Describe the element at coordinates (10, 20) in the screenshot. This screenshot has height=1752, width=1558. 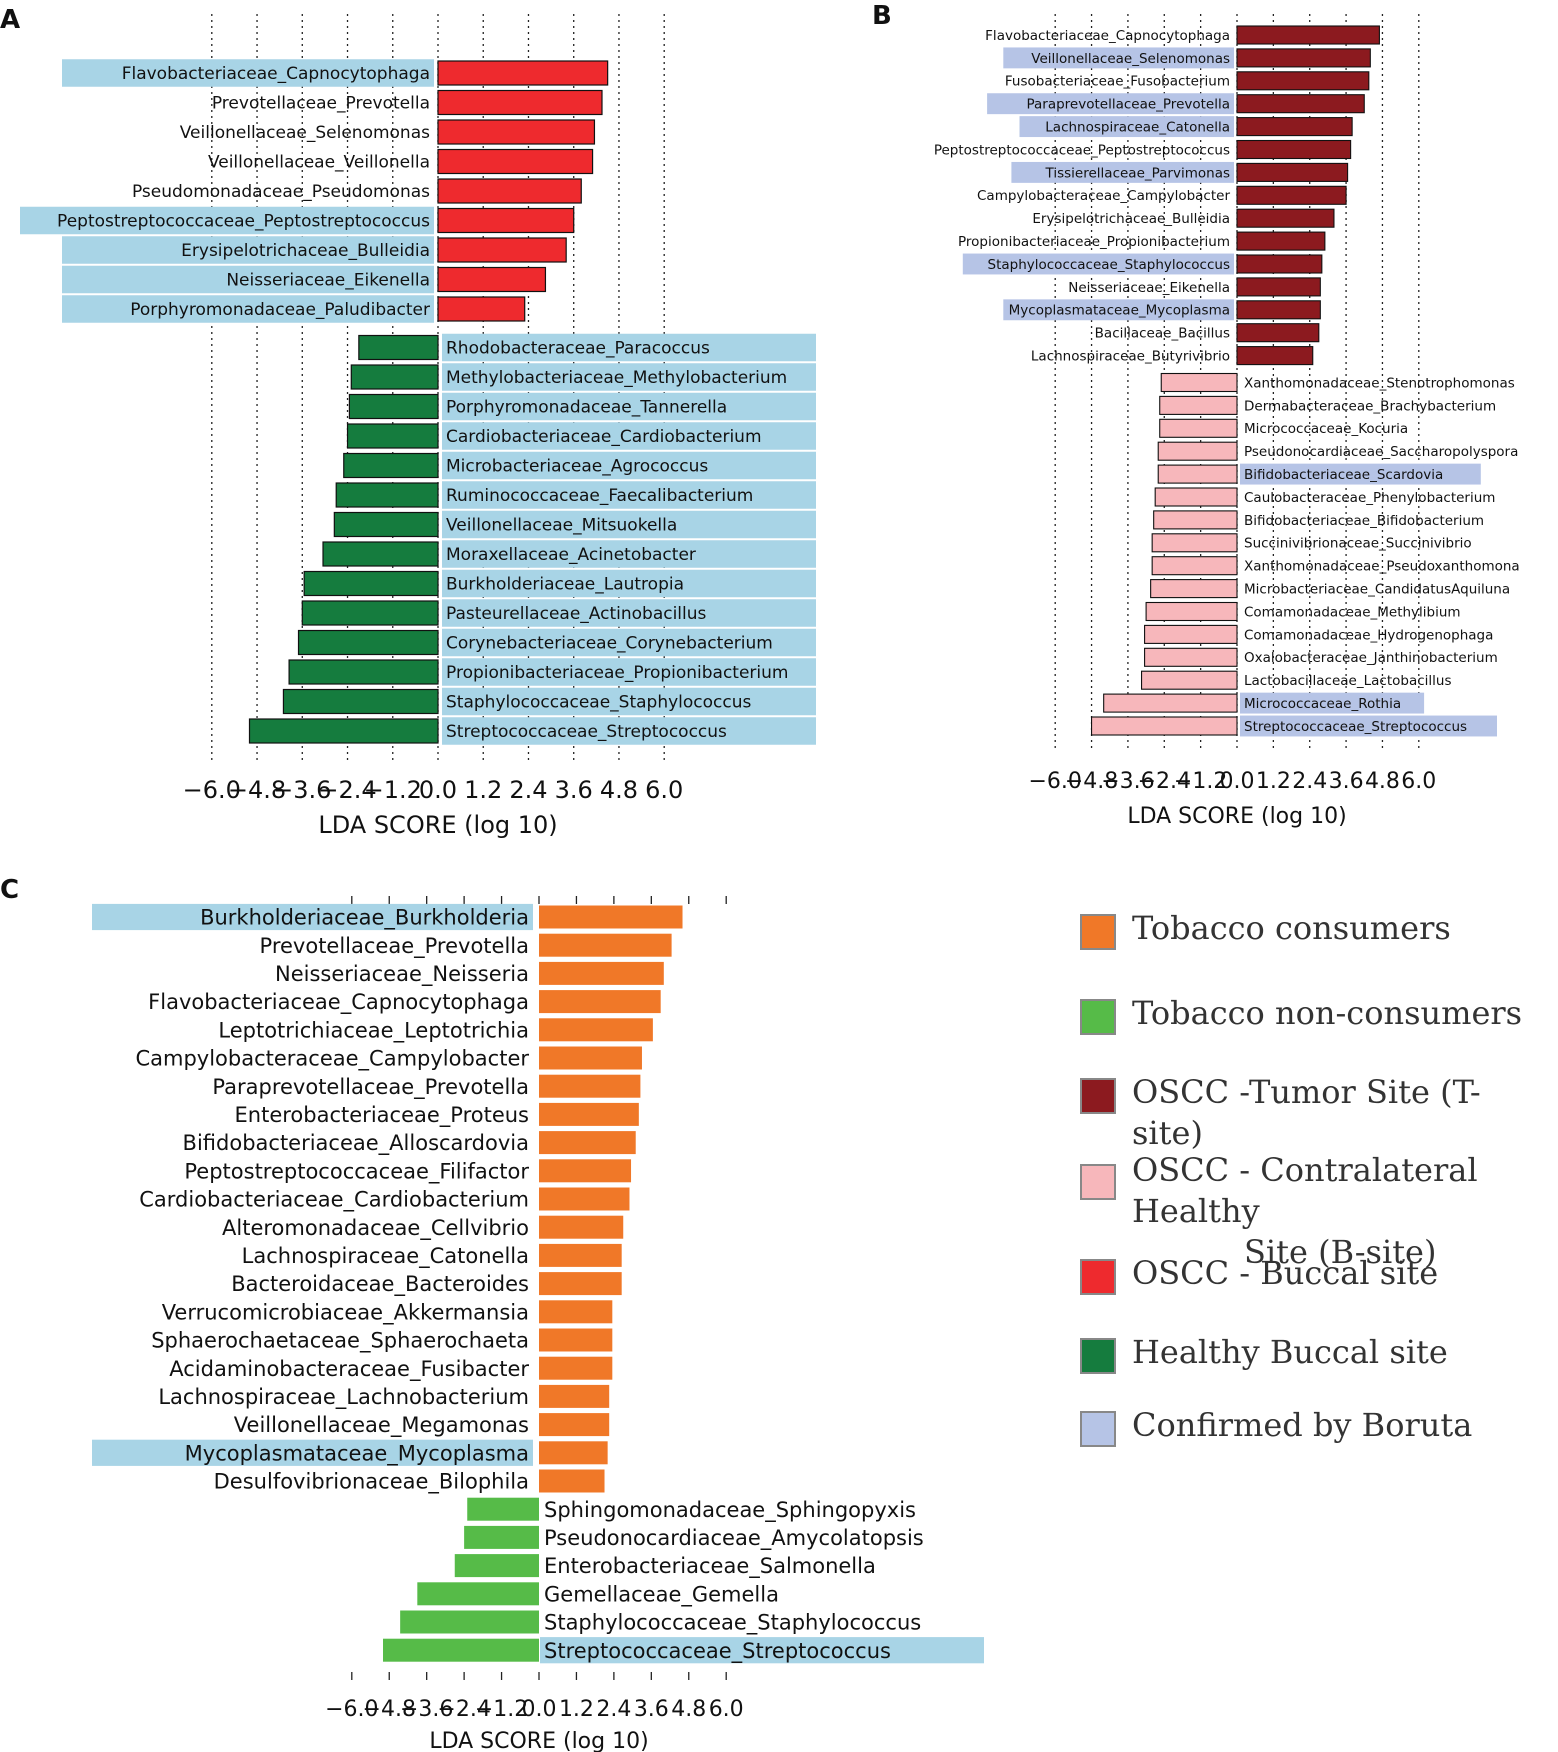
I see `panel-label-a: A` at that location.